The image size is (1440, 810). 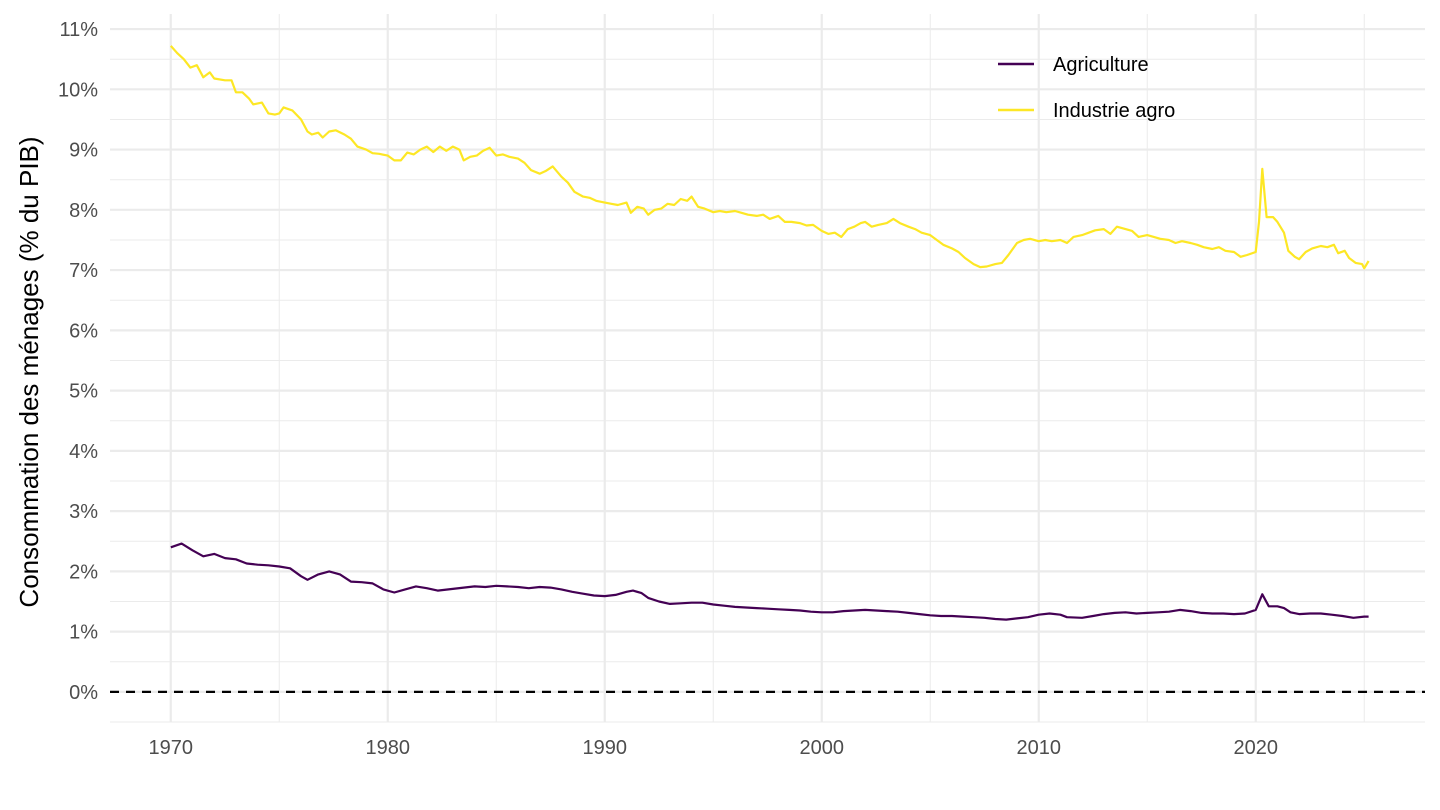 What do you see at coordinates (78, 90) in the screenshot?
I see `y-tick-label: 10%` at bounding box center [78, 90].